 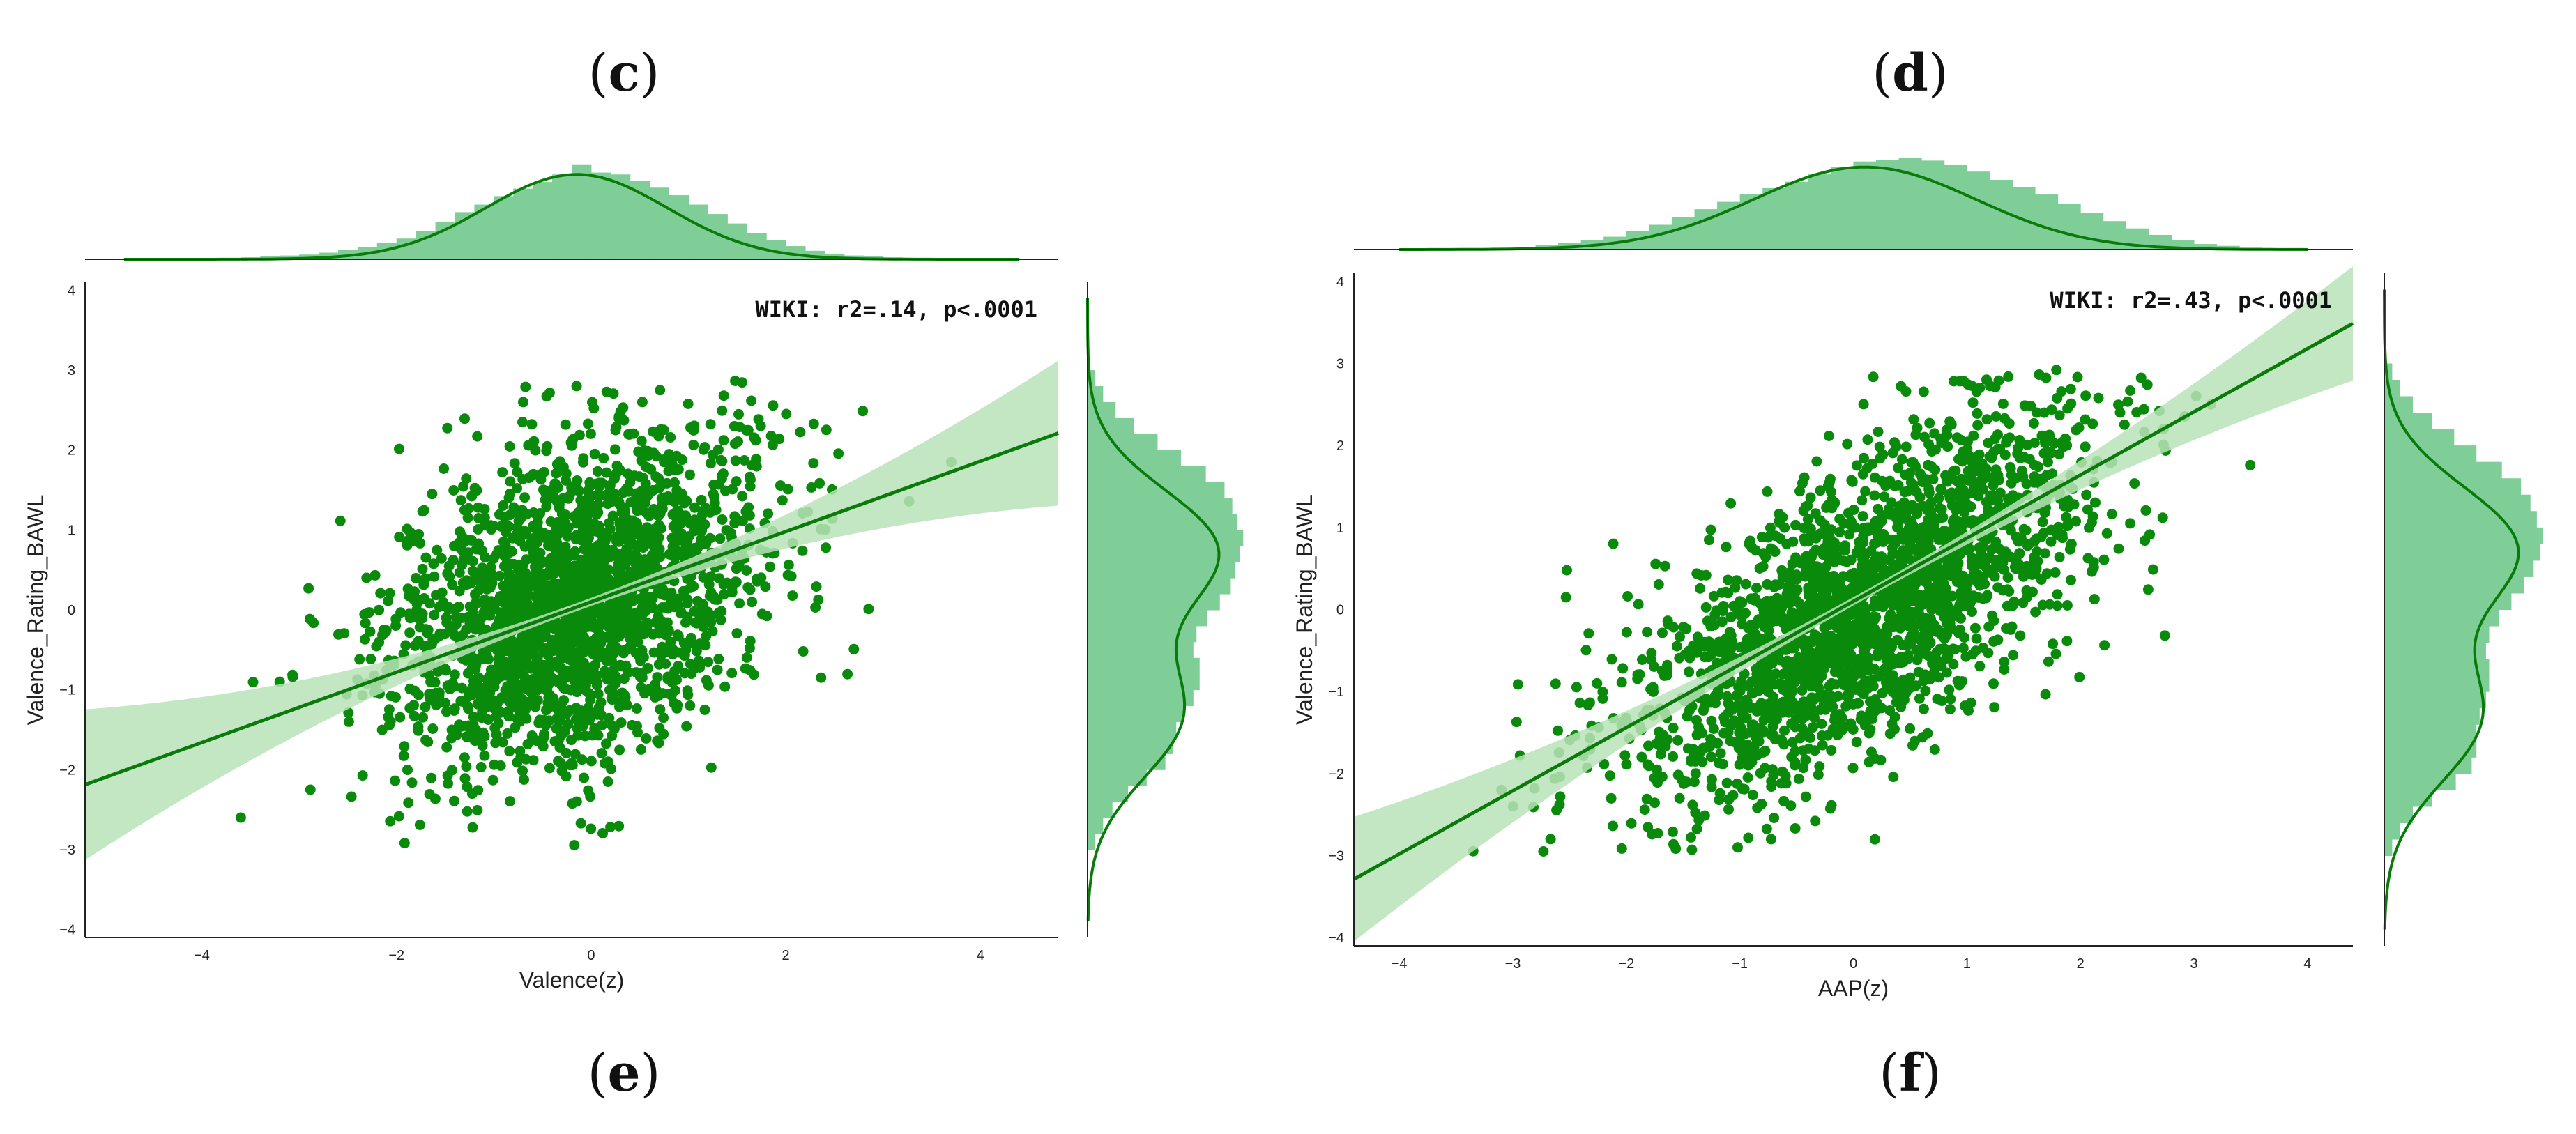 What do you see at coordinates (572, 609) in the screenshot?
I see `regression-line` at bounding box center [572, 609].